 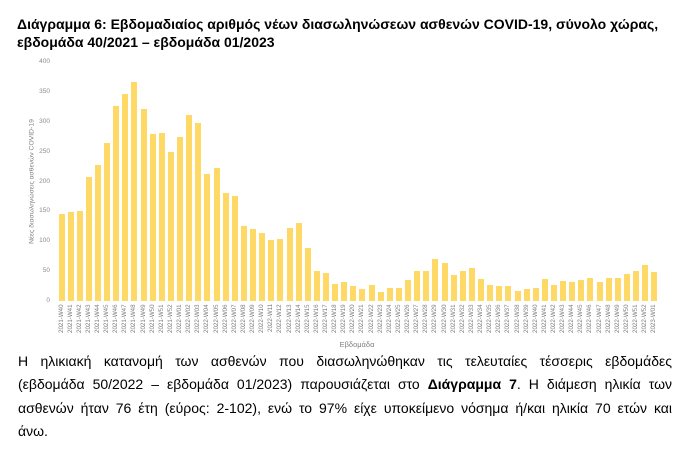 What do you see at coordinates (353, 318) in the screenshot?
I see `x-tick-label: 2022-W20` at bounding box center [353, 318].